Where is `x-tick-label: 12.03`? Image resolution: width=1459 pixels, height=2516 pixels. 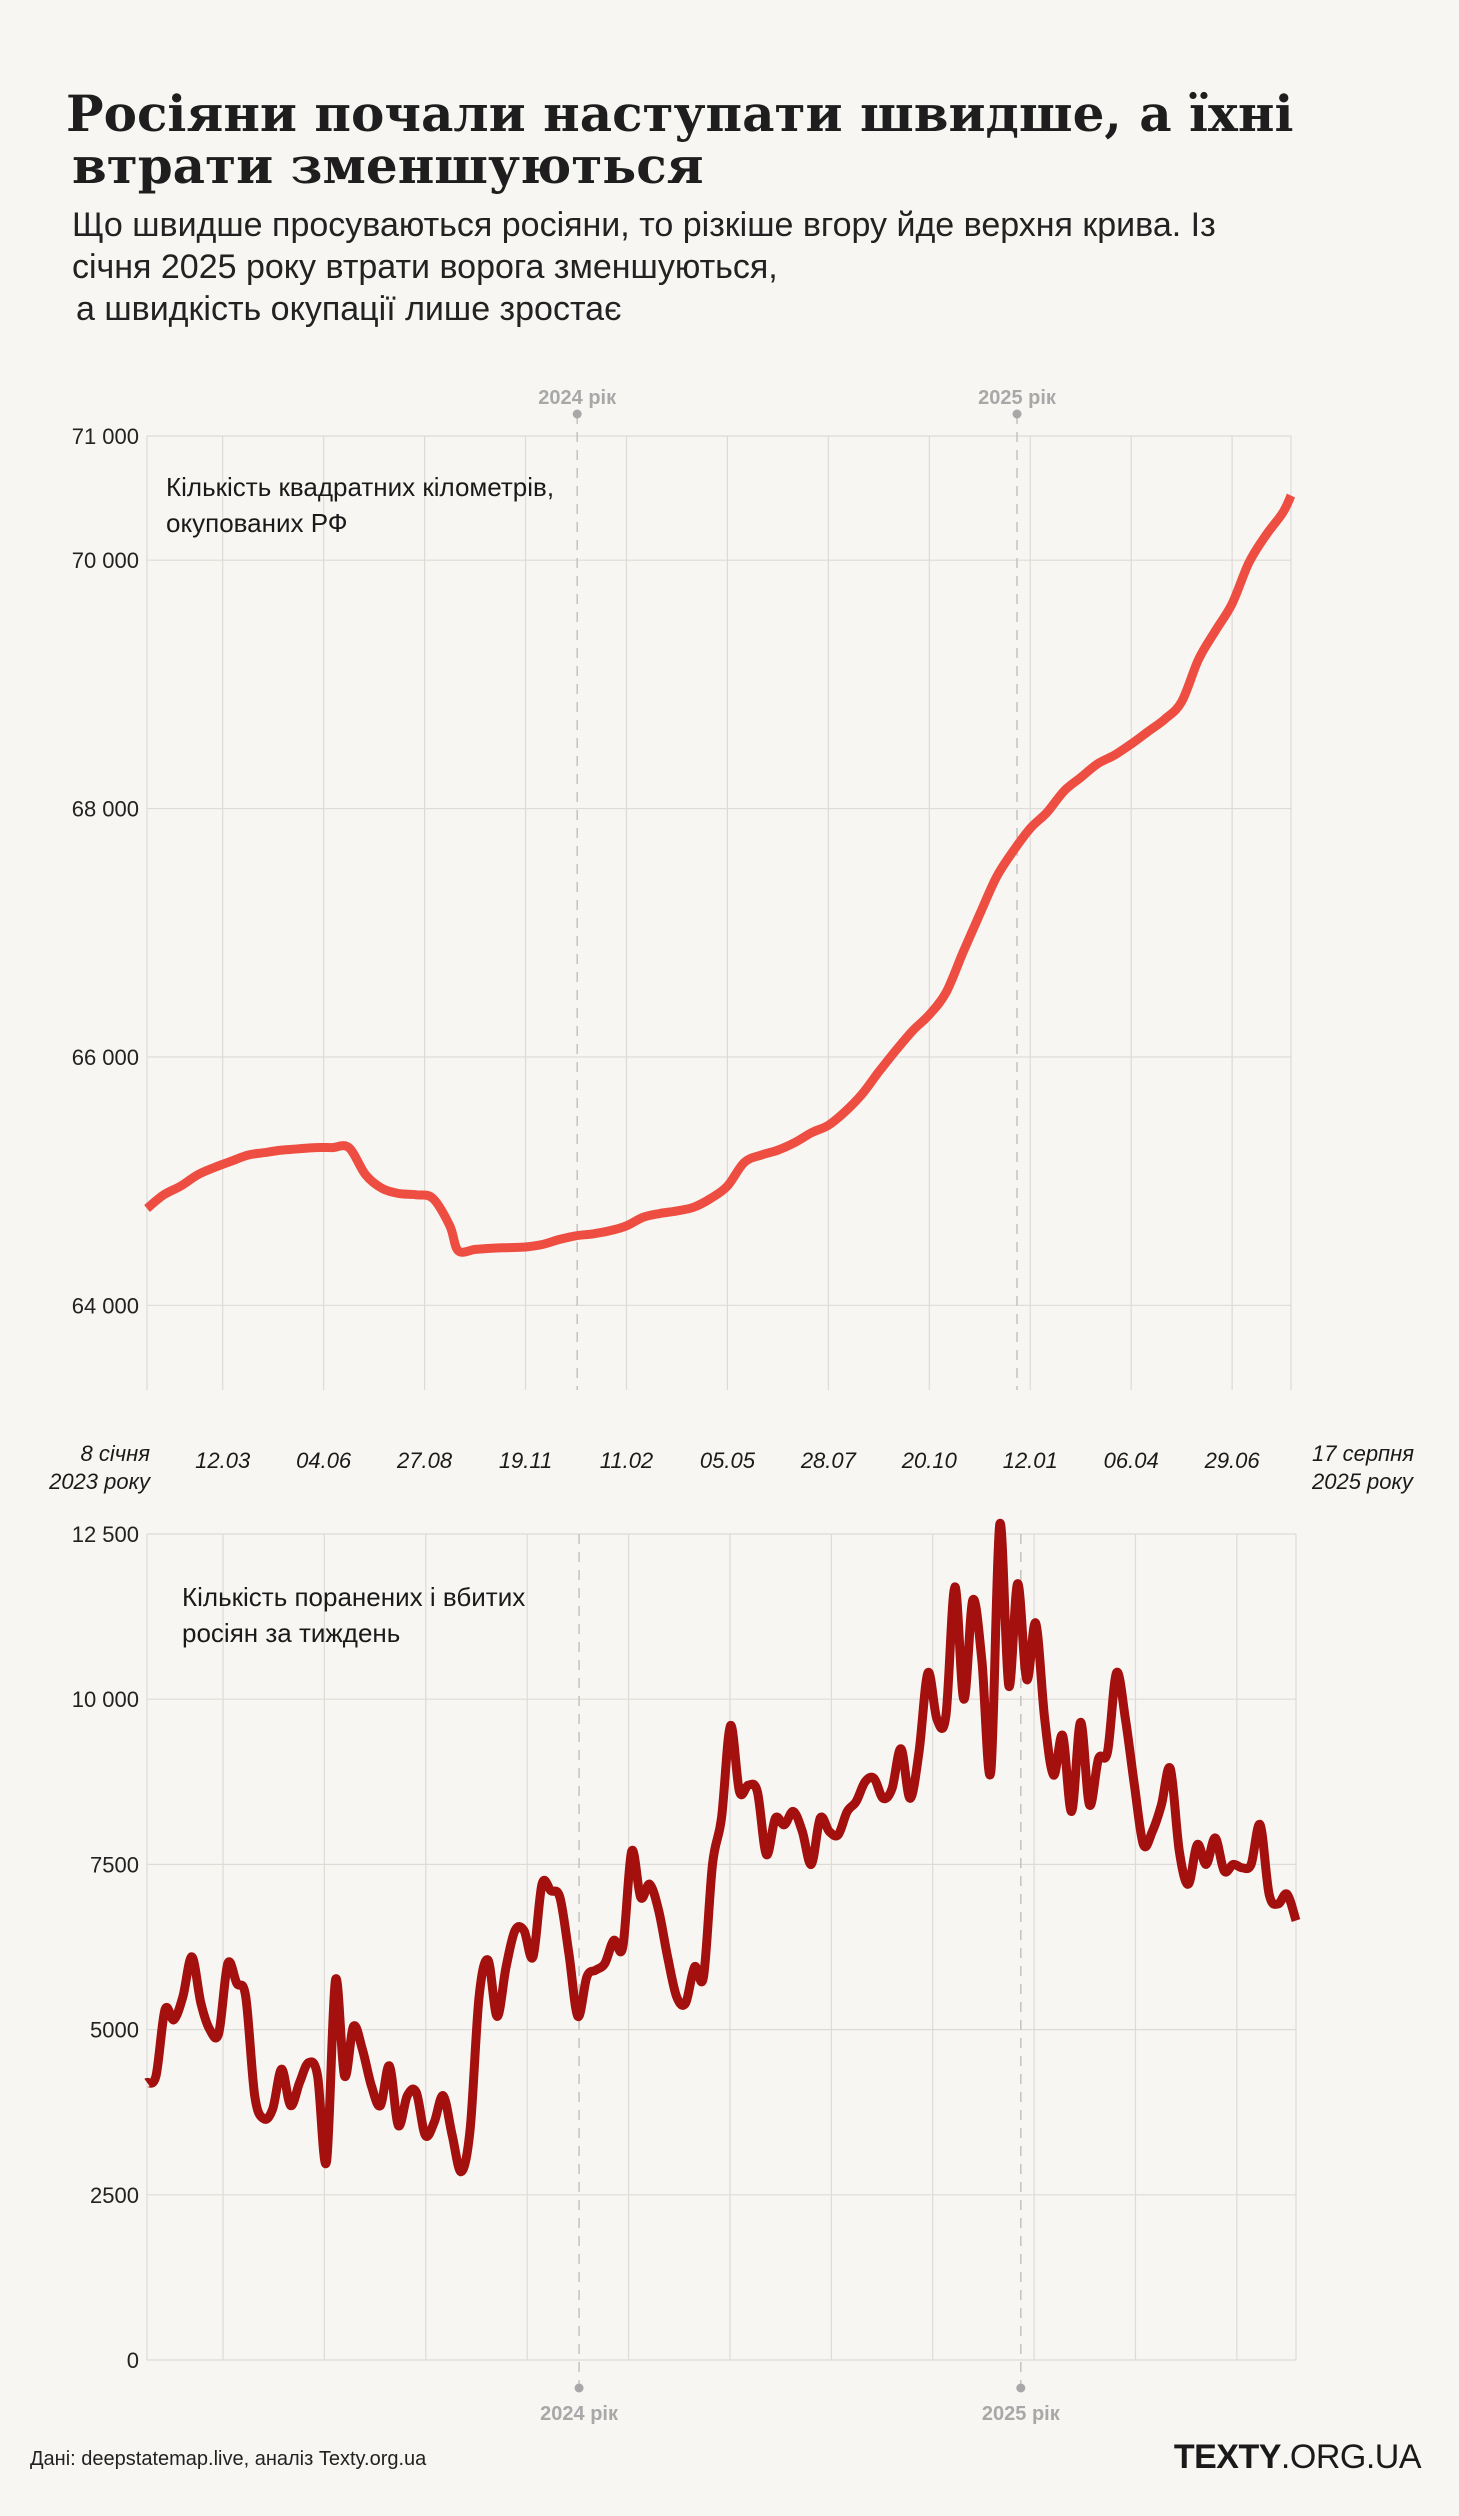 x-tick-label: 12.03 is located at coordinates (223, 1460).